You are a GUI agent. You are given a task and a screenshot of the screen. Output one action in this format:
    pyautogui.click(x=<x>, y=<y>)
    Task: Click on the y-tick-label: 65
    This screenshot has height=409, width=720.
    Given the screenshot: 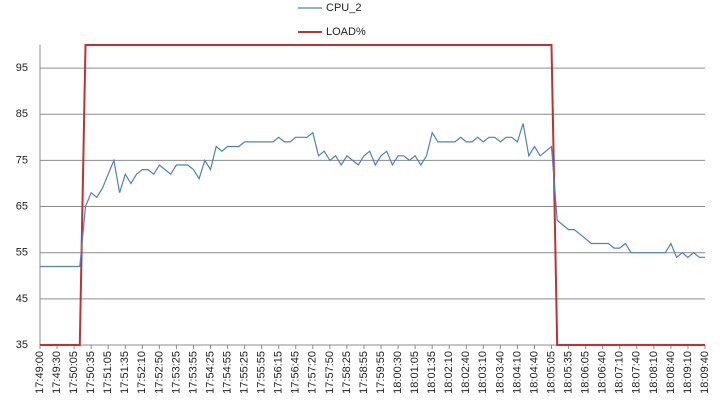 What is the action you would take?
    pyautogui.click(x=22, y=206)
    